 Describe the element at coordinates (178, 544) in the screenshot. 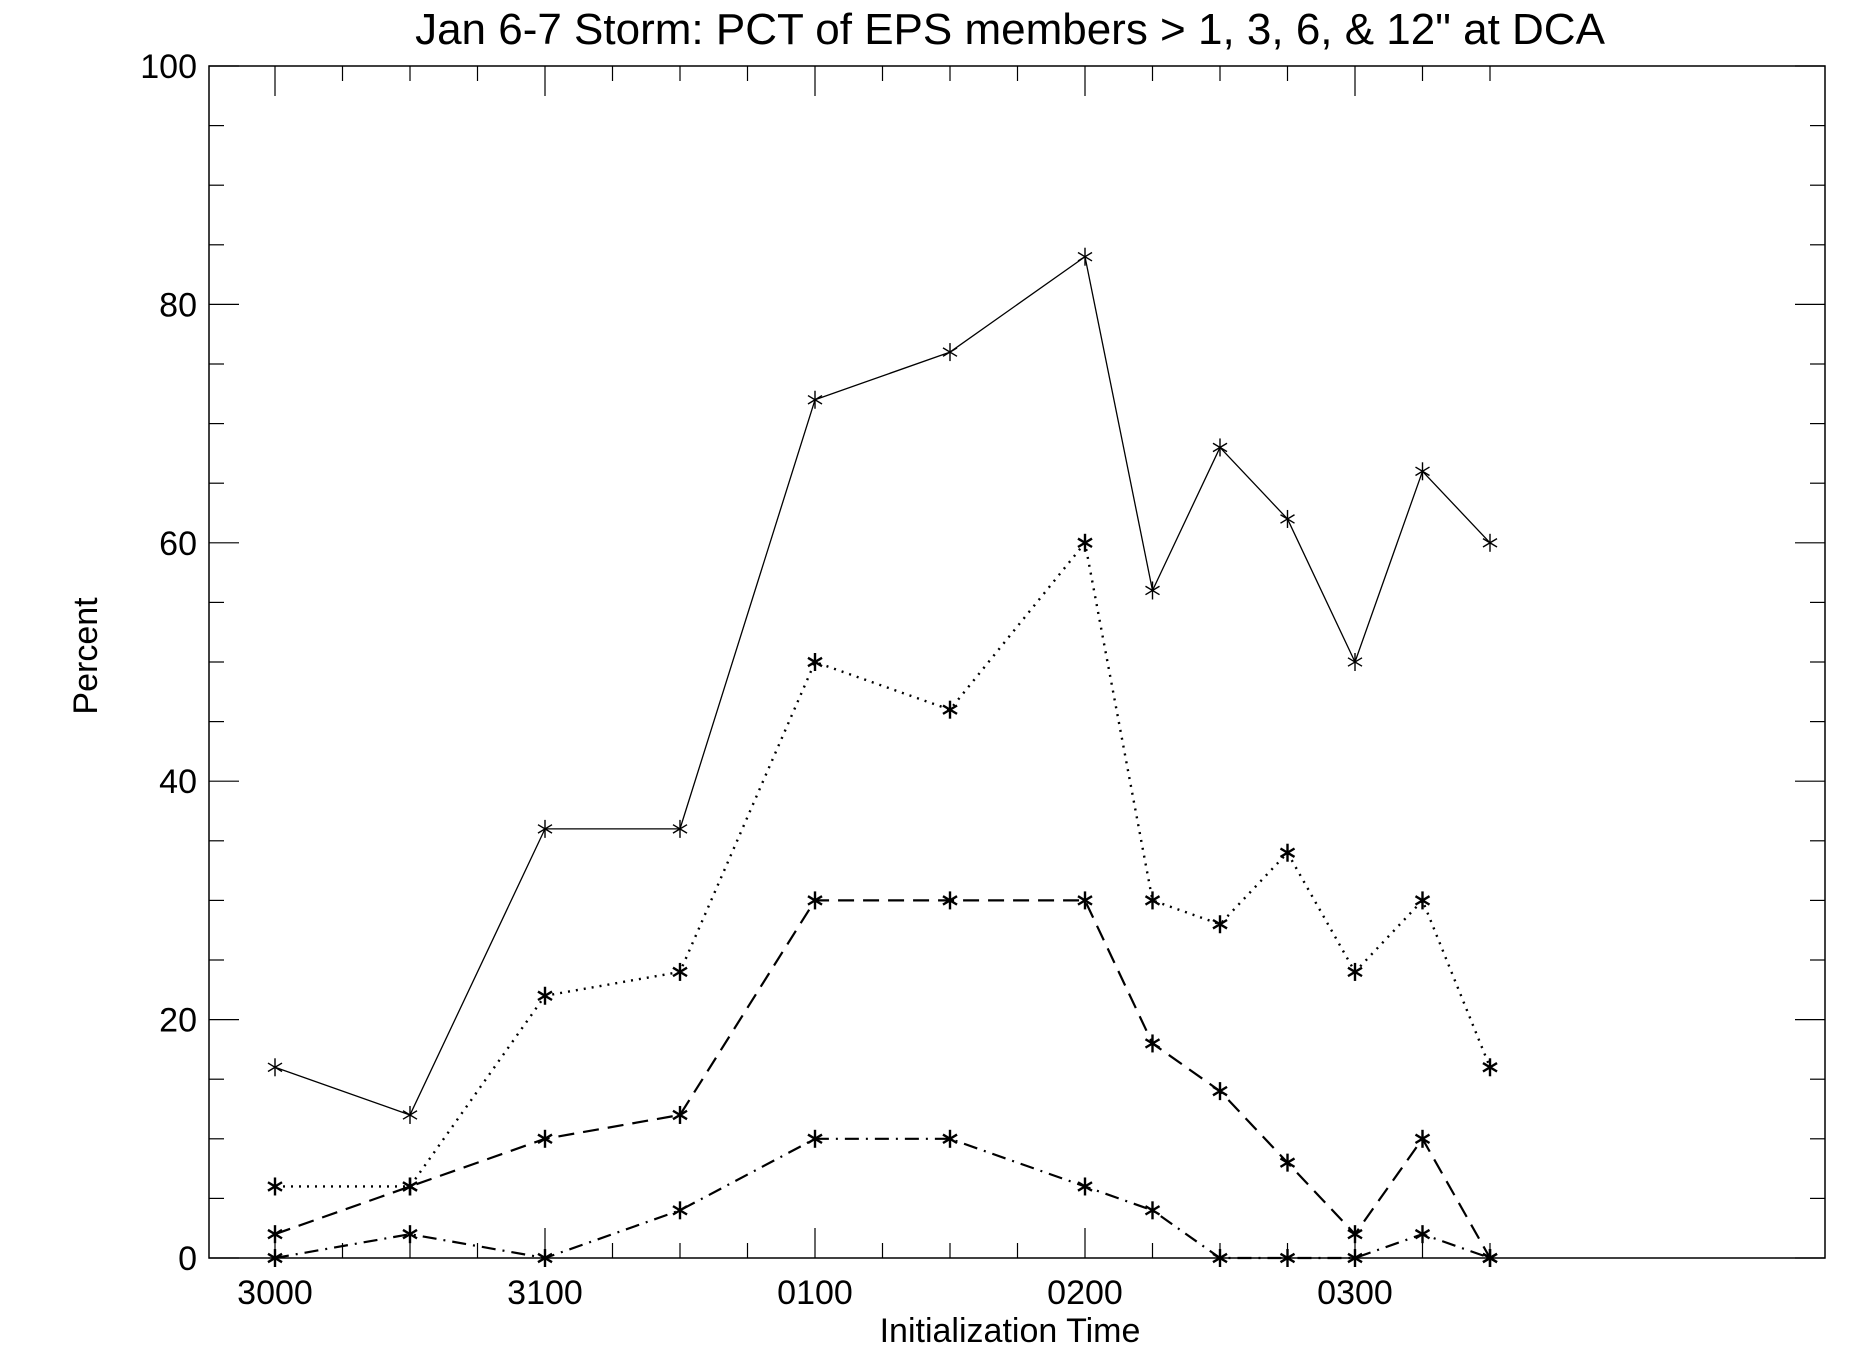

I see `y-tick-label: 60` at that location.